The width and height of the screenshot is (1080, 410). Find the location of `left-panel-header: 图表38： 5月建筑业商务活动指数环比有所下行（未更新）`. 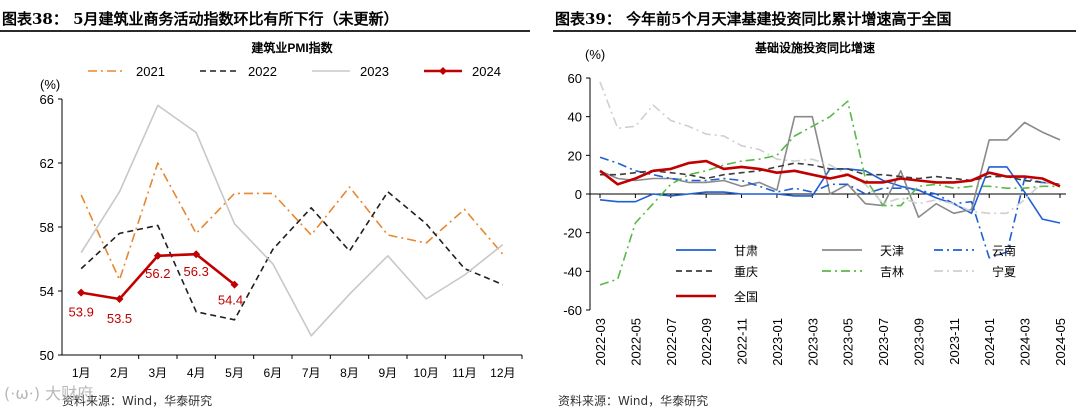

left-panel-header: 图表38： 5月建筑业商务活动指数环比有所下行（未更新） is located at coordinates (265, 18).